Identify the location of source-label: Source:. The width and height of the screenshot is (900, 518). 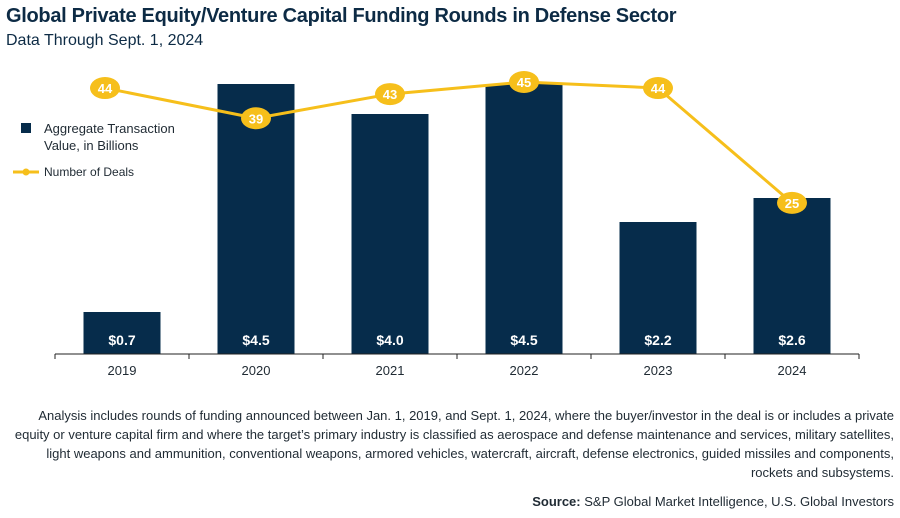
(556, 501).